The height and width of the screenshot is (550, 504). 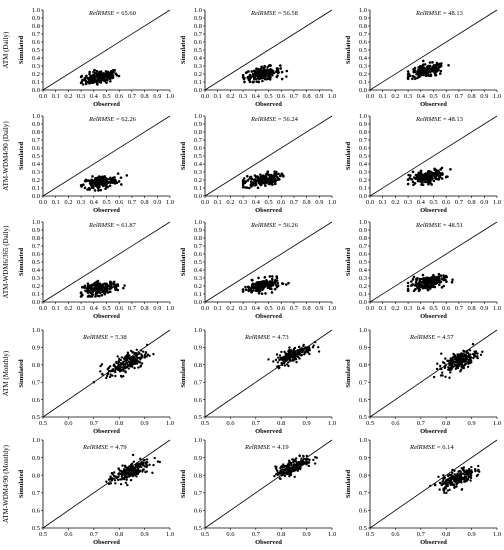 What do you see at coordinates (205, 202) in the screenshot?
I see `x-tick-label: 0.0` at bounding box center [205, 202].